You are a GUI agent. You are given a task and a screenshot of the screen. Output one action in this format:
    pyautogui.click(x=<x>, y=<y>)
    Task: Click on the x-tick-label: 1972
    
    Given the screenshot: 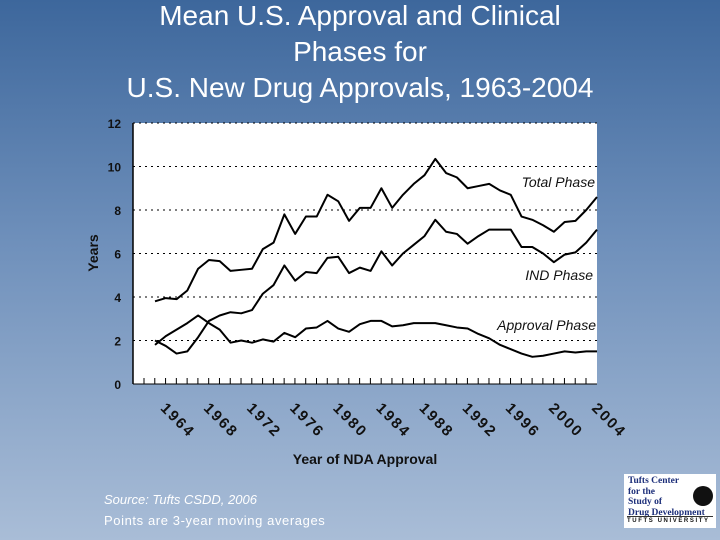 What is the action you would take?
    pyautogui.click(x=263, y=420)
    